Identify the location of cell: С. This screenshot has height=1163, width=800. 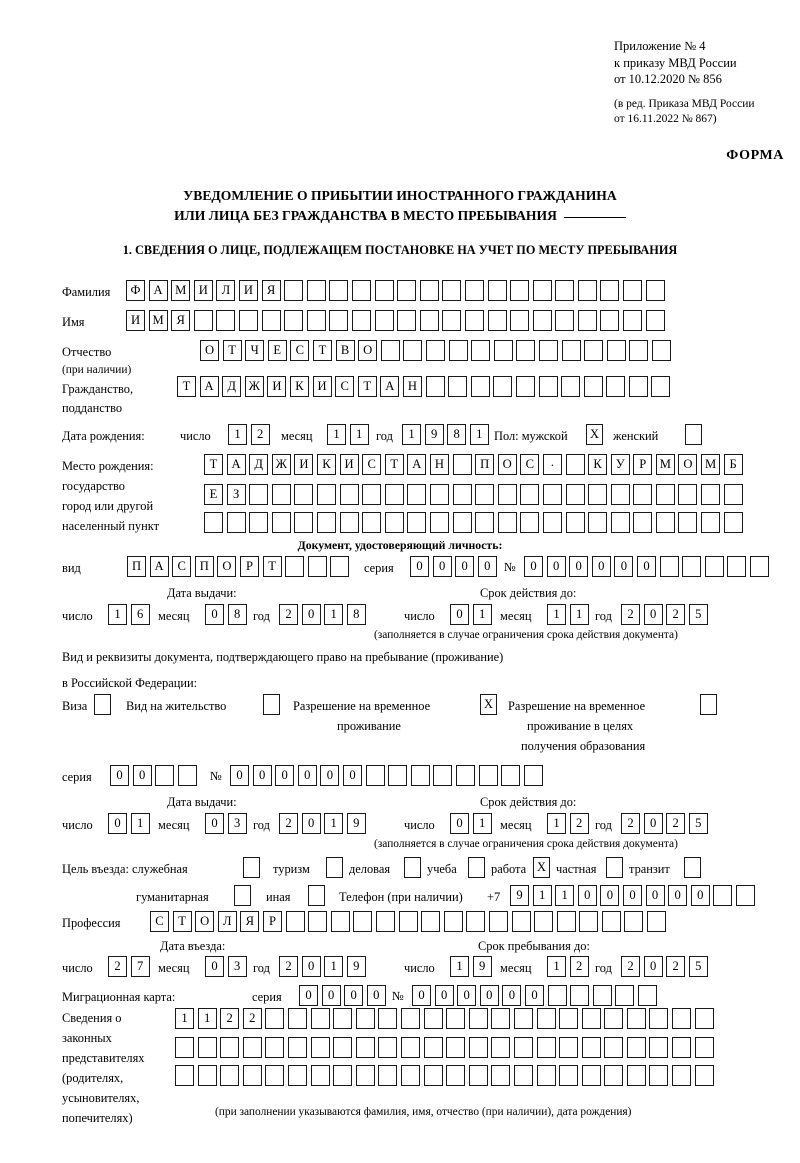
(300, 350).